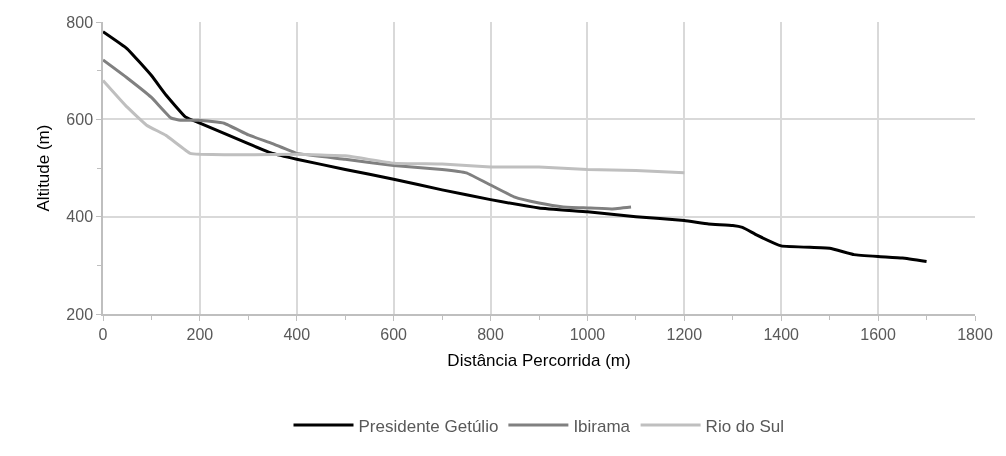  Describe the element at coordinates (103, 334) in the screenshot. I see `x-tick-label: 0` at that location.